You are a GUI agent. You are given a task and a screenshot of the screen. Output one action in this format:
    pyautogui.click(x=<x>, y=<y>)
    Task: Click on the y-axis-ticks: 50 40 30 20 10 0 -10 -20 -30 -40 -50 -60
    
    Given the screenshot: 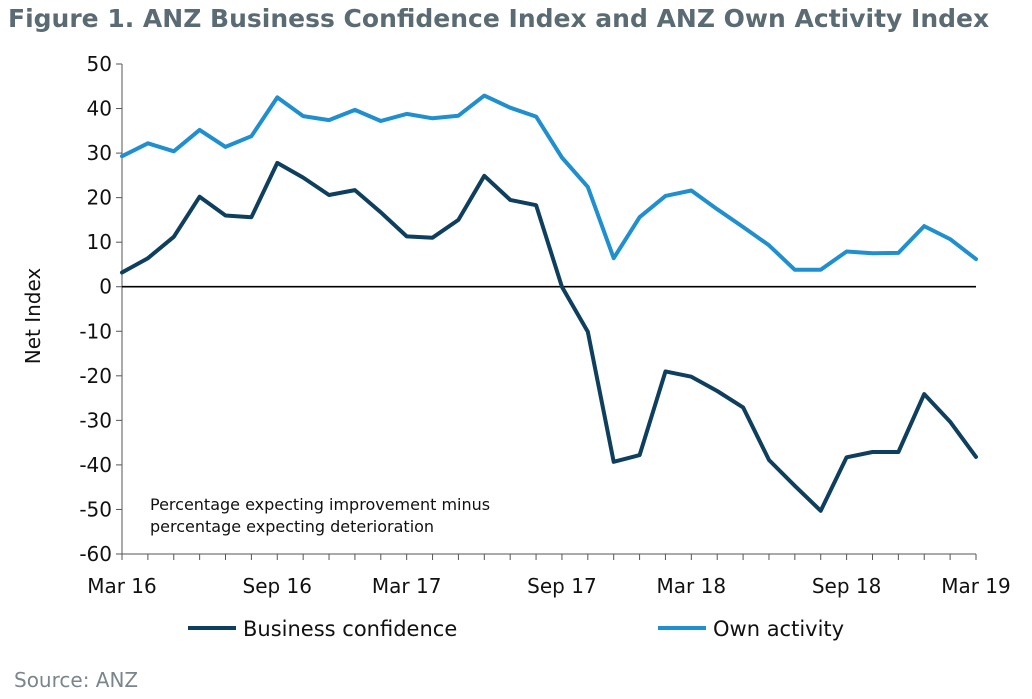 What is the action you would take?
    pyautogui.click(x=100, y=309)
    